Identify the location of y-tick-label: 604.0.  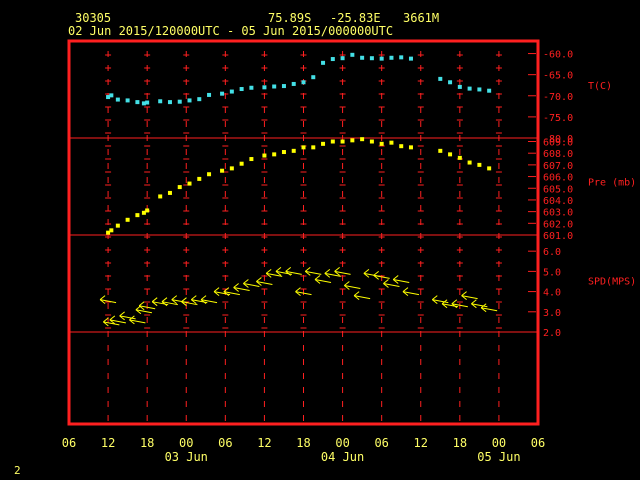
(558, 201).